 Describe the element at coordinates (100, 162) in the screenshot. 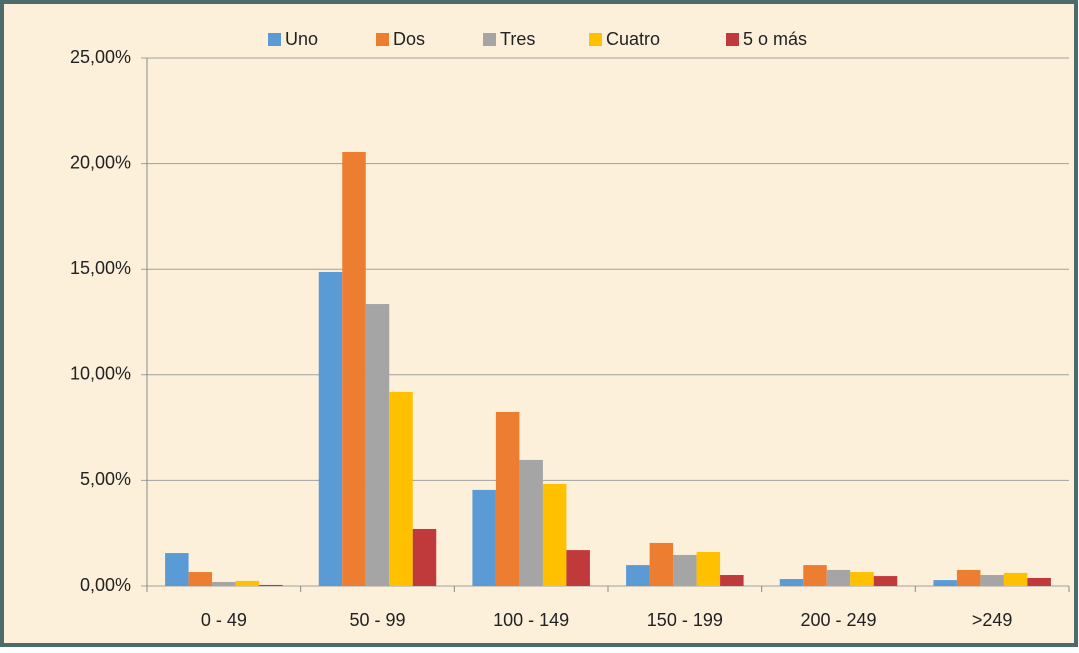

I see `y-tick-label: 20,00%` at that location.